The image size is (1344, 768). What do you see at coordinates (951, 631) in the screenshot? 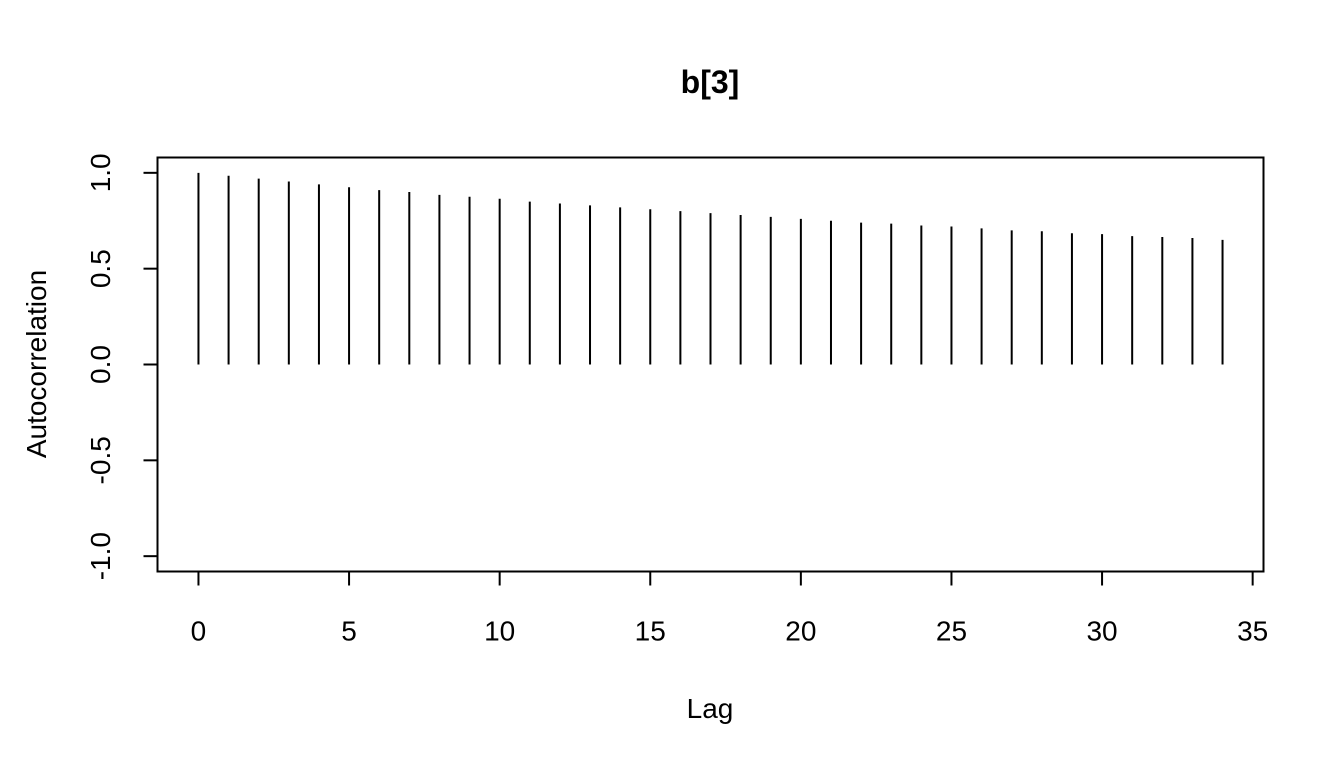
I see `x-tick-label: 25` at bounding box center [951, 631].